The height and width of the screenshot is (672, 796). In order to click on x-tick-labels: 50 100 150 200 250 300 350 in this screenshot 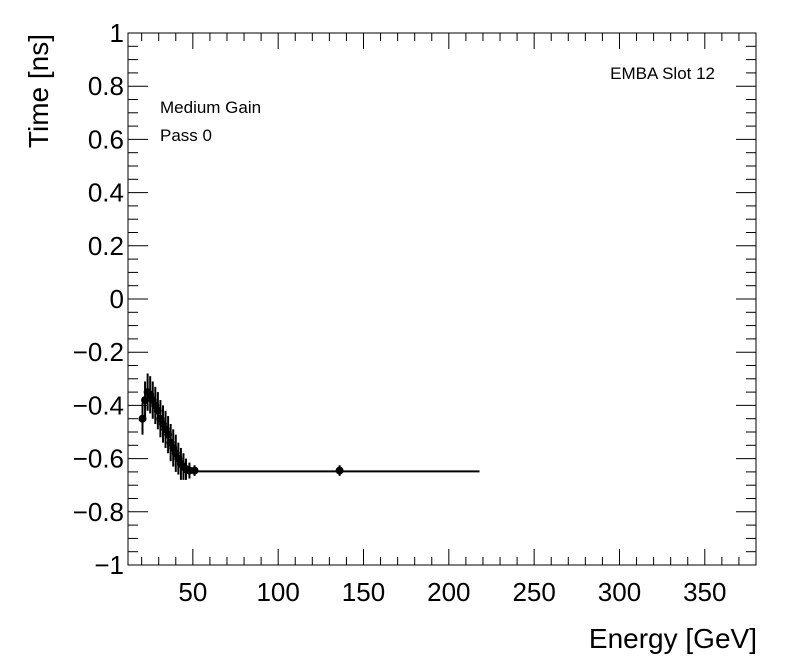, I will do `click(452, 592)`.